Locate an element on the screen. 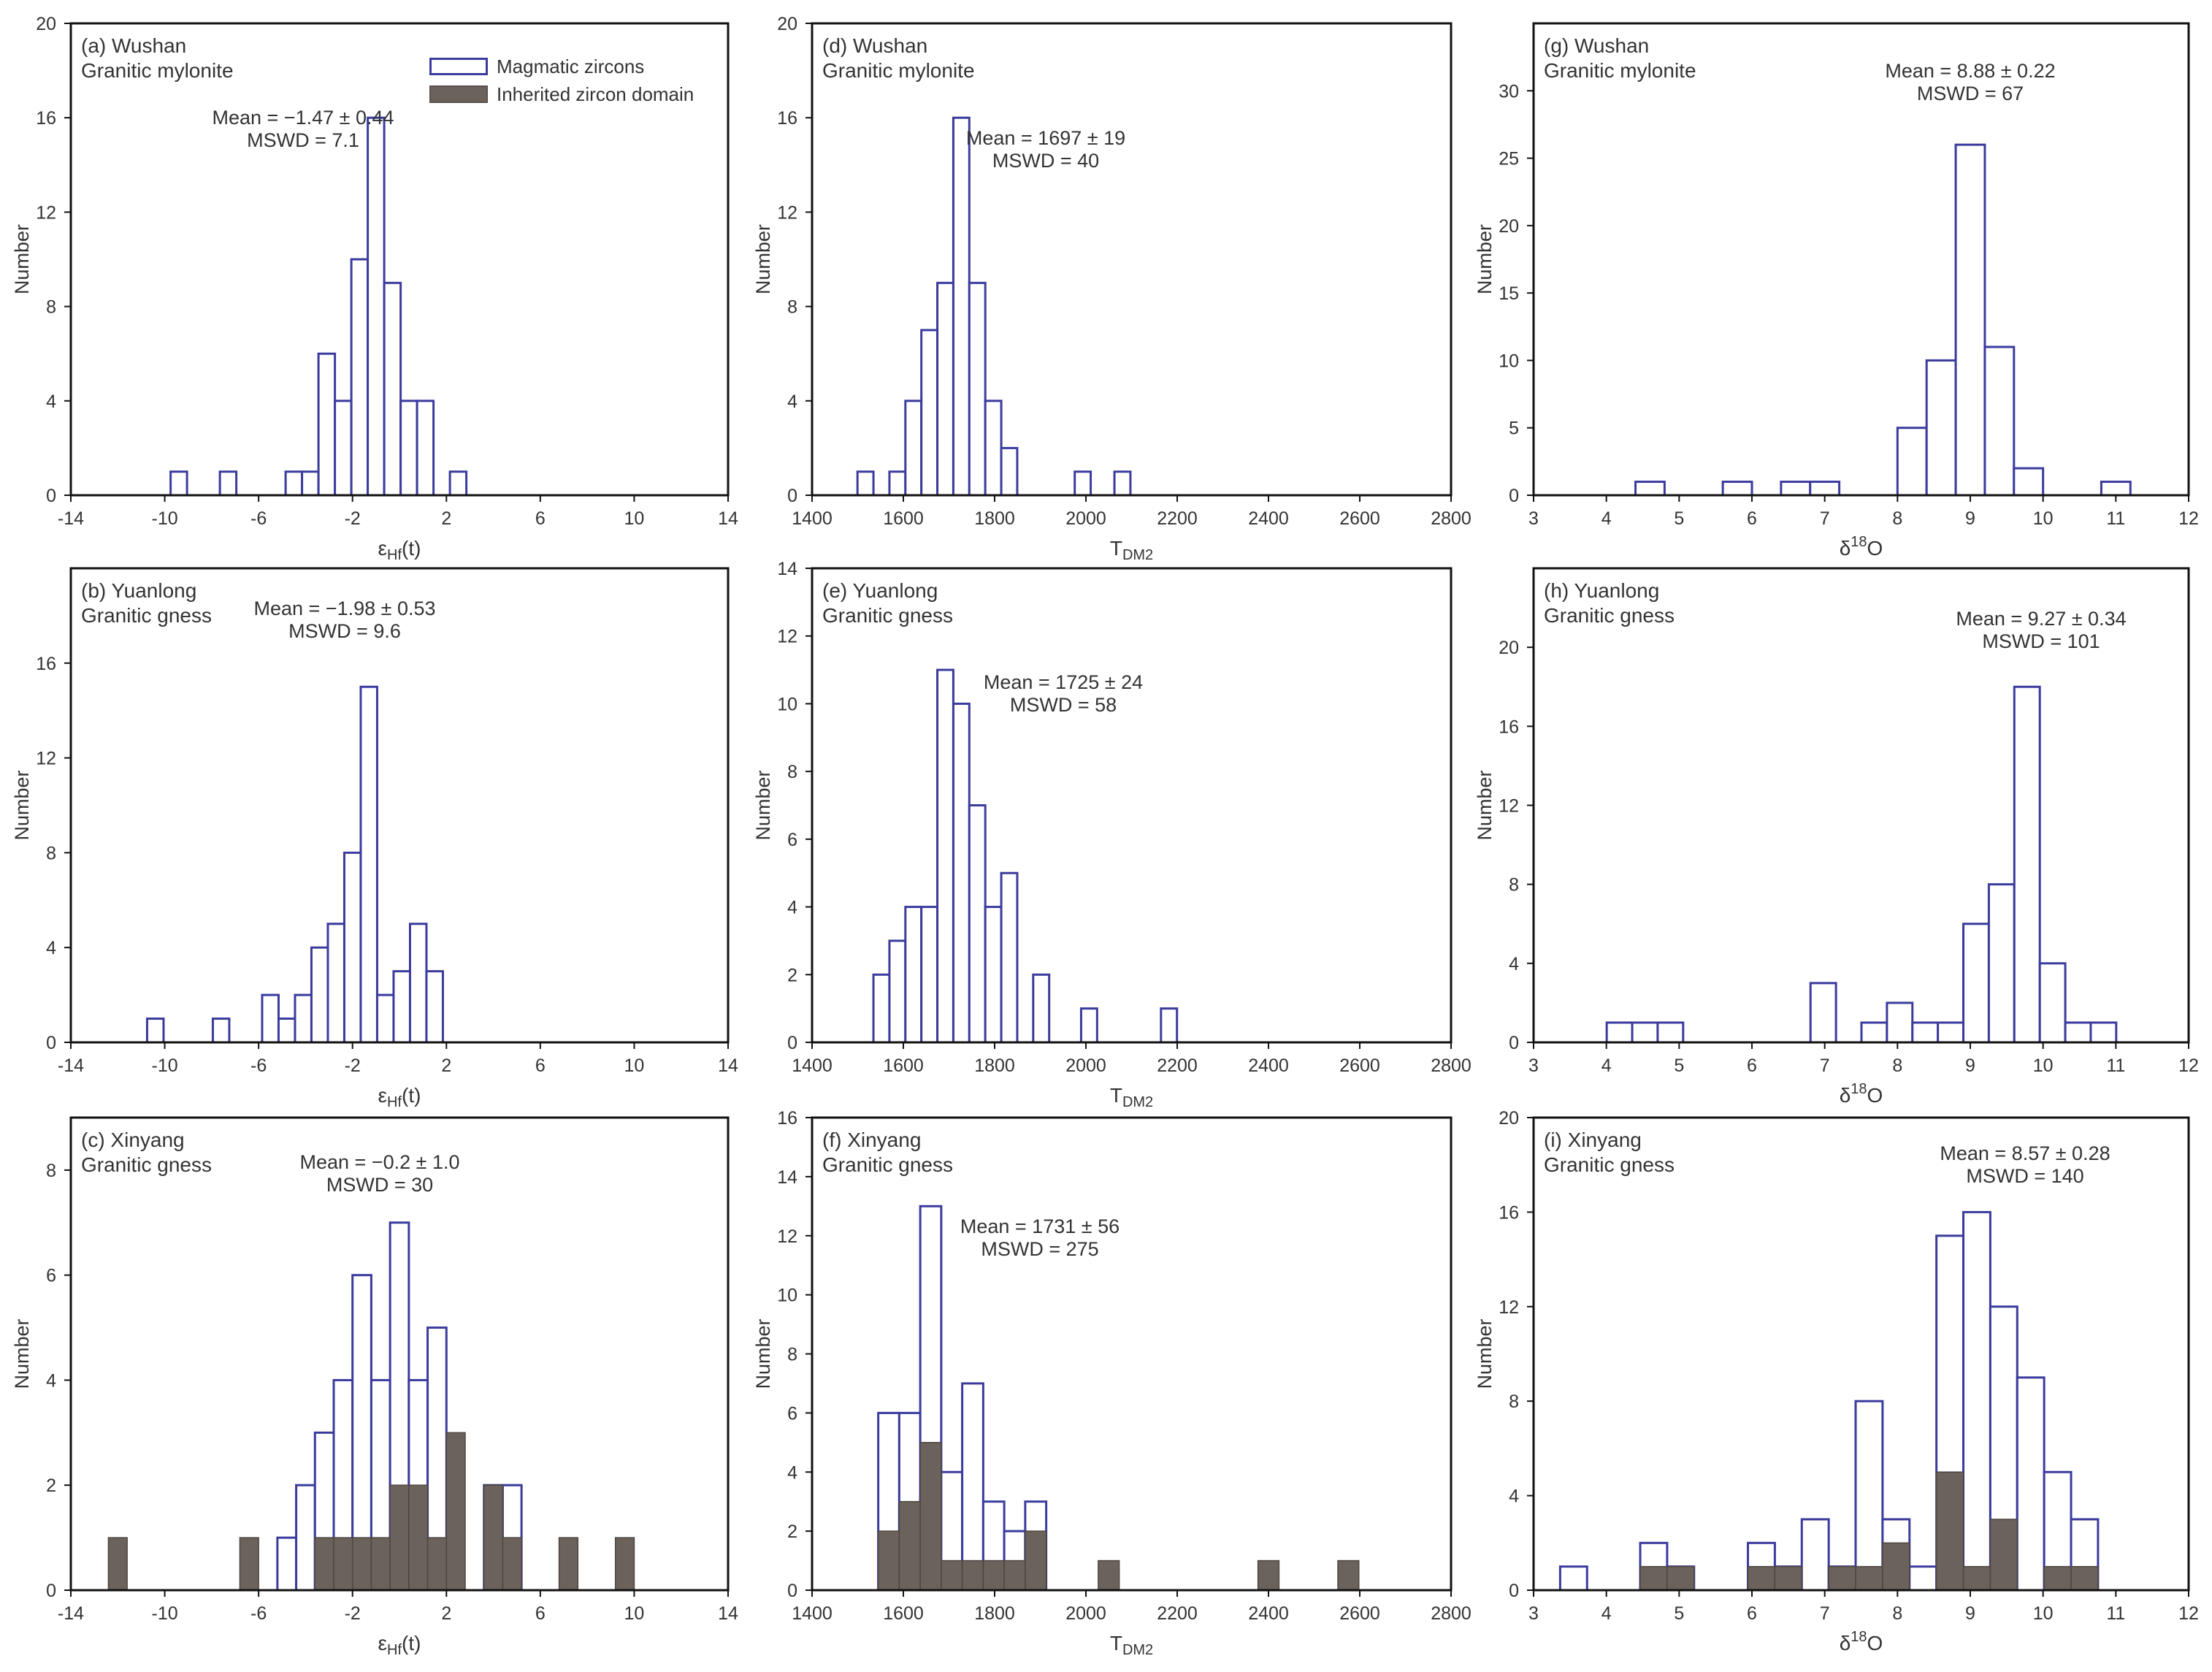  x-tick-label: 2600 is located at coordinates (1359, 1614).